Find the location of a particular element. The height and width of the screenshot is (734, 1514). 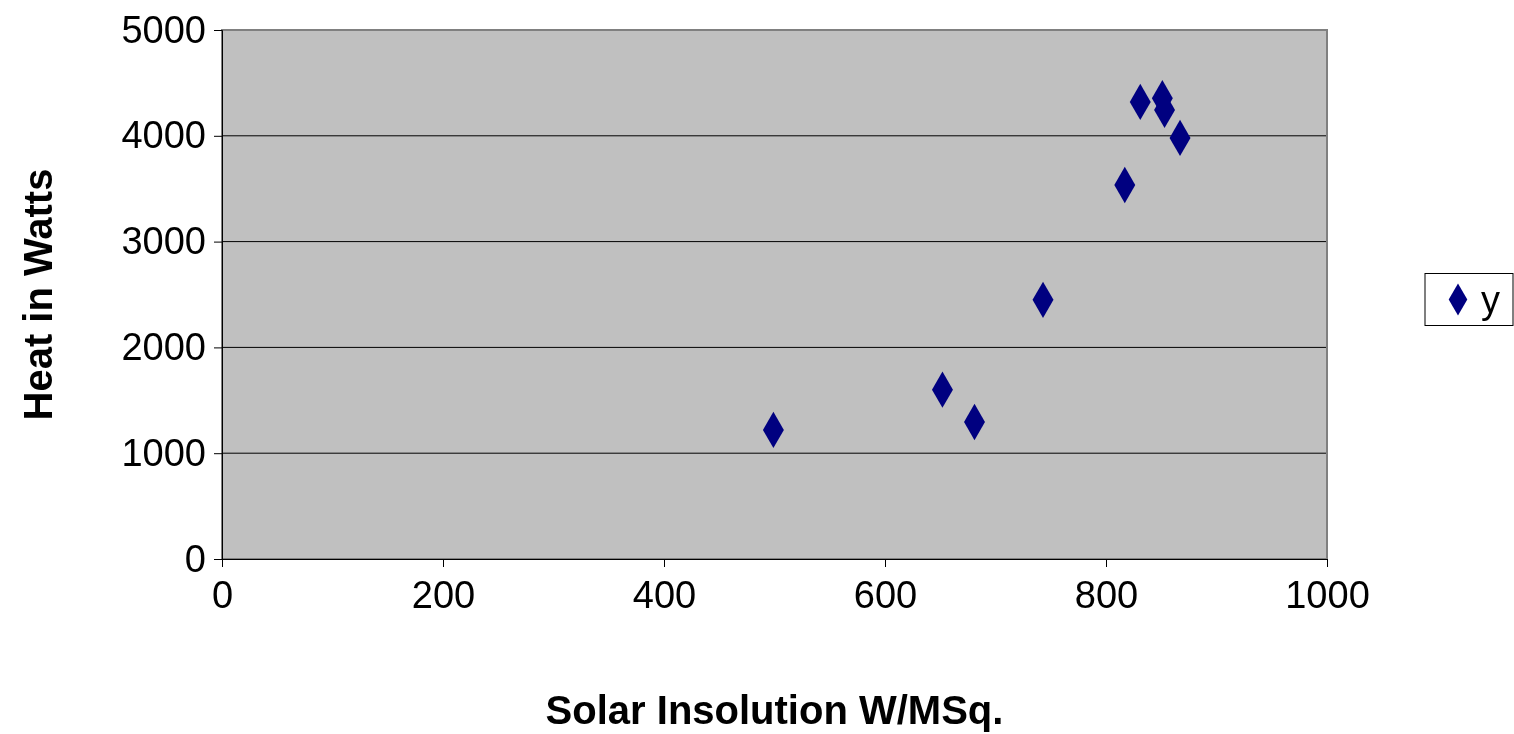

x-tick-label: 400 is located at coordinates (664, 594).